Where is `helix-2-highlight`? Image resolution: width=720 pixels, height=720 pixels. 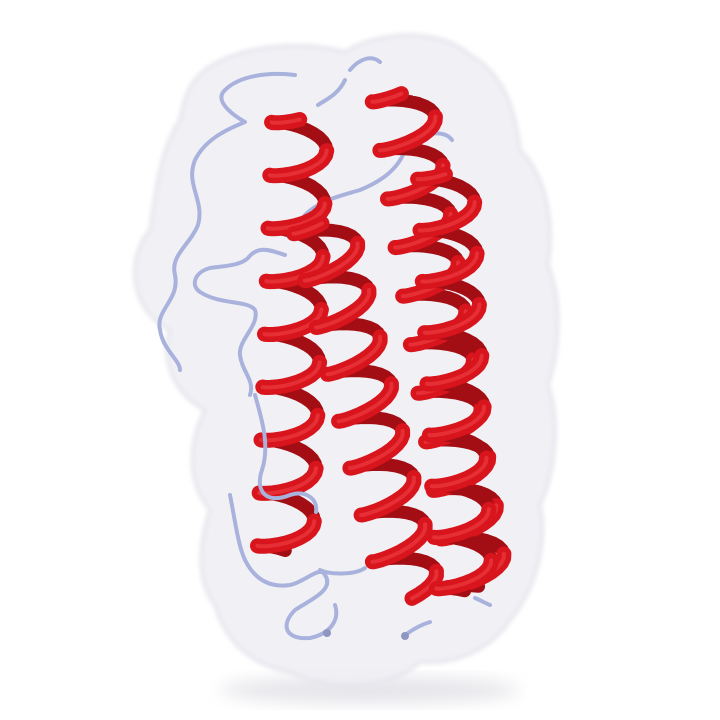
helix-2-highlight is located at coordinates (365, 411).